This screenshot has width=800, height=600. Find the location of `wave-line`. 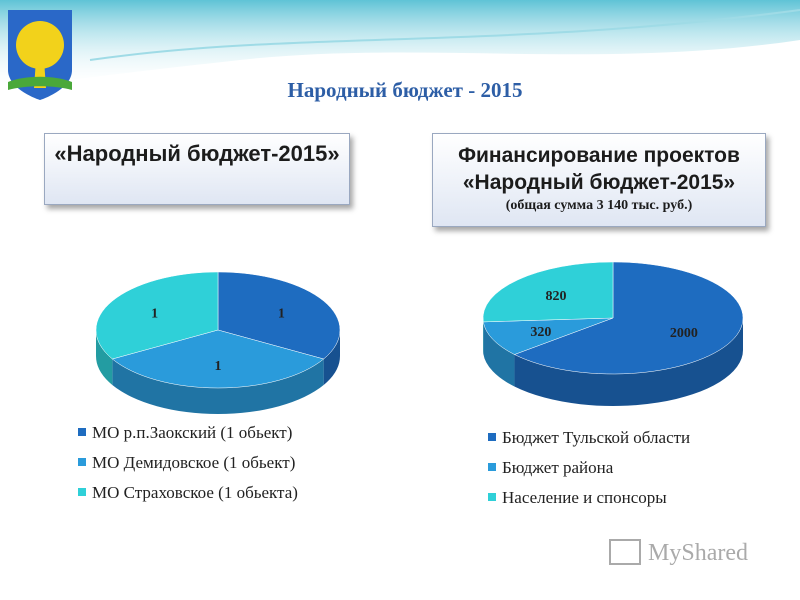

wave-line is located at coordinates (444, 35).